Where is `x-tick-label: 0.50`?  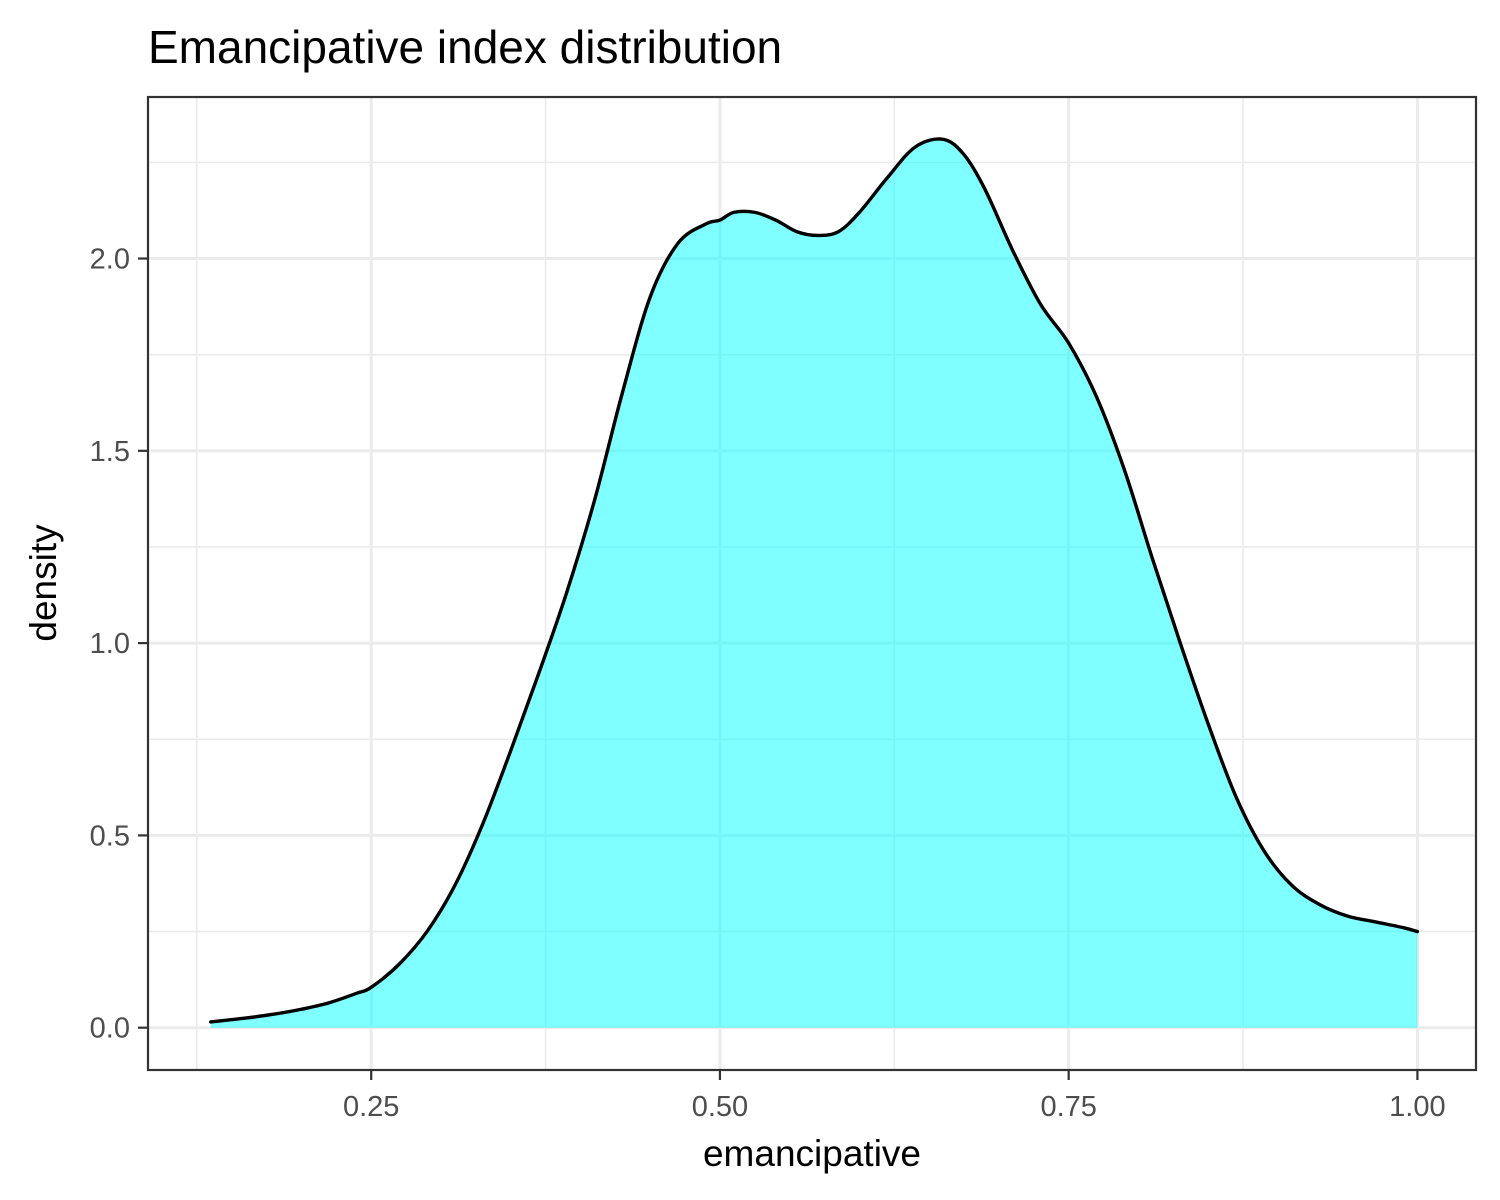
x-tick-label: 0.50 is located at coordinates (720, 1107).